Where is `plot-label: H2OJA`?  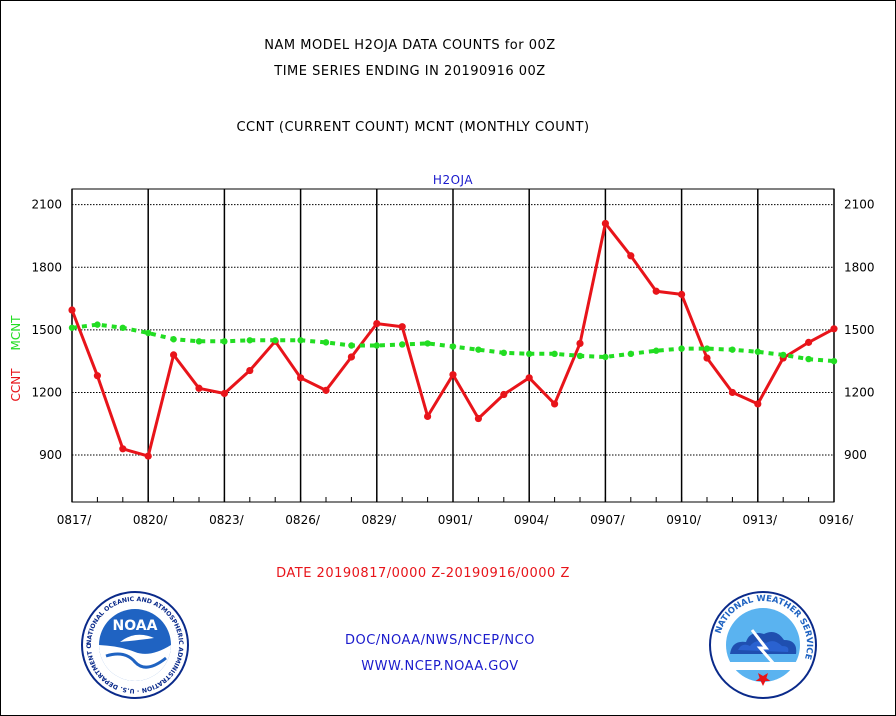
plot-label: H2OJA is located at coordinates (453, 180).